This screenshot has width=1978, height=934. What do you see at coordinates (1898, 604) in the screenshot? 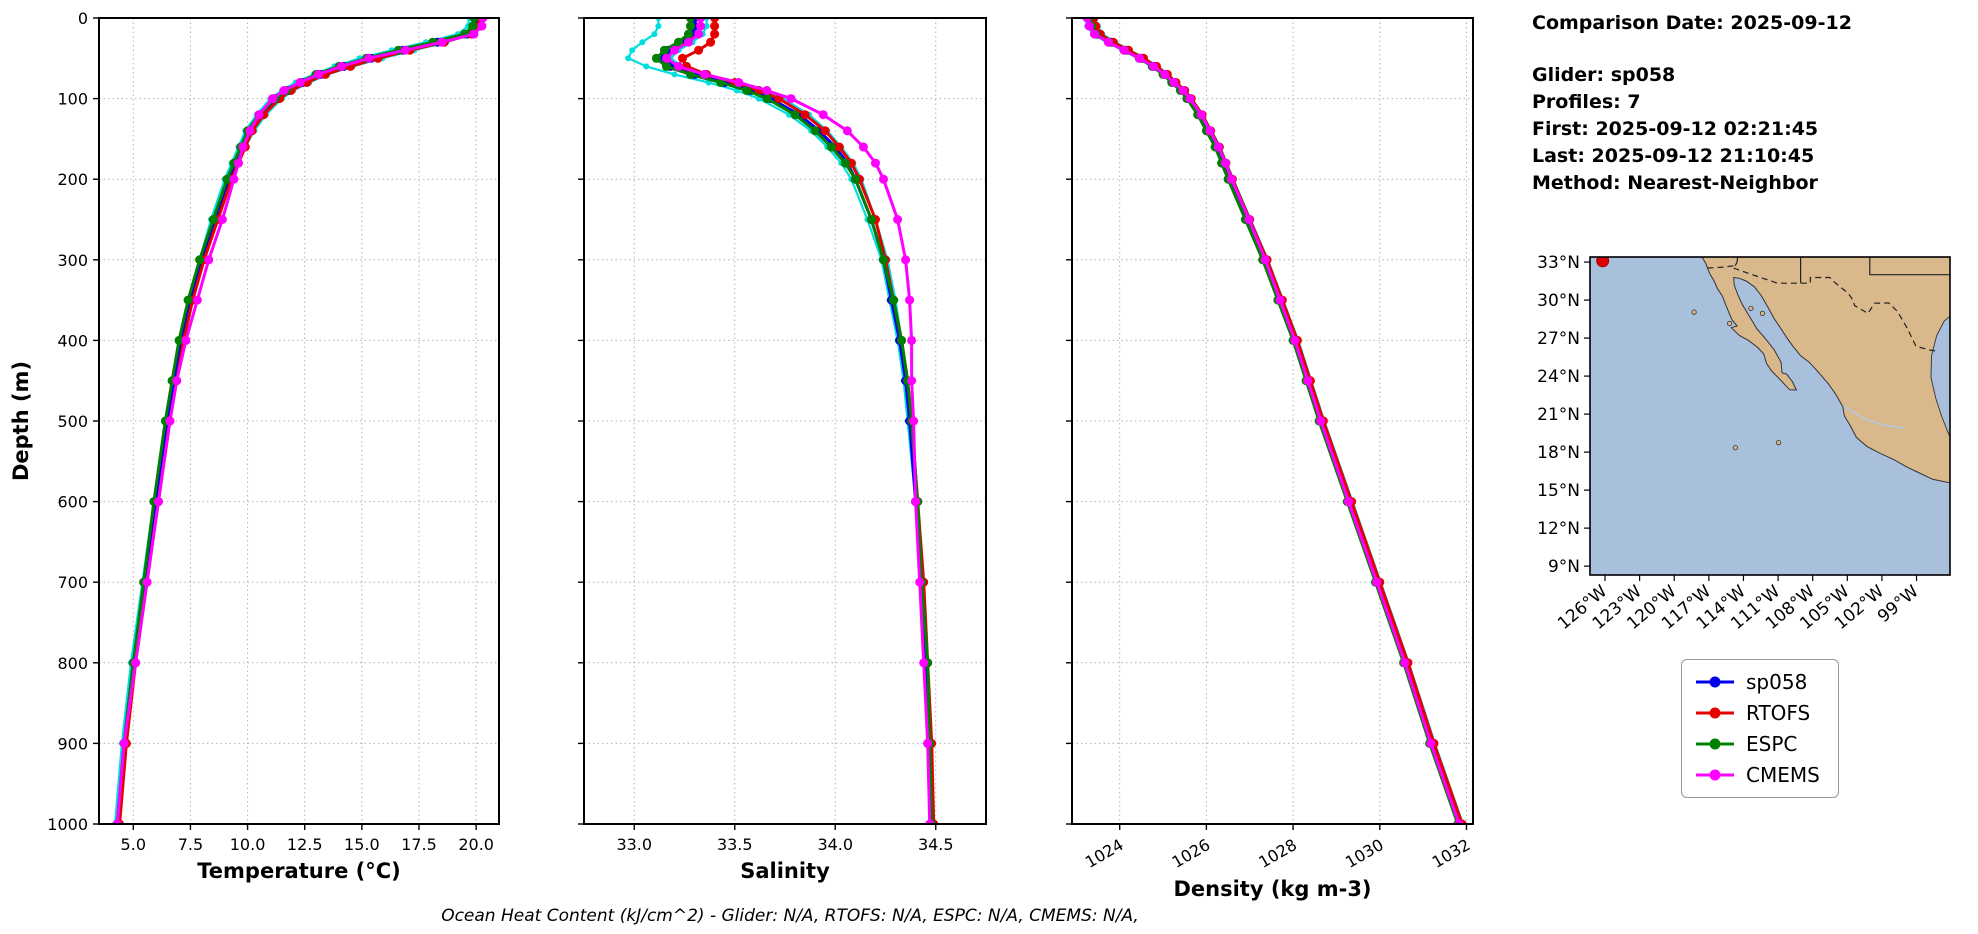
I see `map-lon-label: 99°W` at bounding box center [1898, 604].